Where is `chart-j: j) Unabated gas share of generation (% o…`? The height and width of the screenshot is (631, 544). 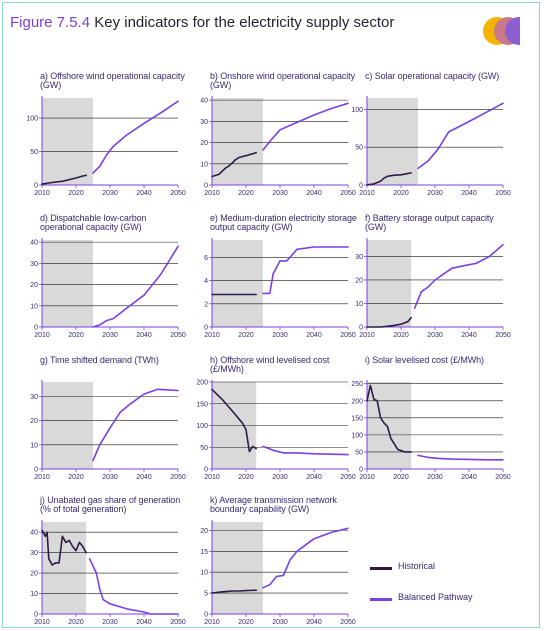 chart-j: j) Unabated gas share of generation (% o… is located at coordinates (105, 561).